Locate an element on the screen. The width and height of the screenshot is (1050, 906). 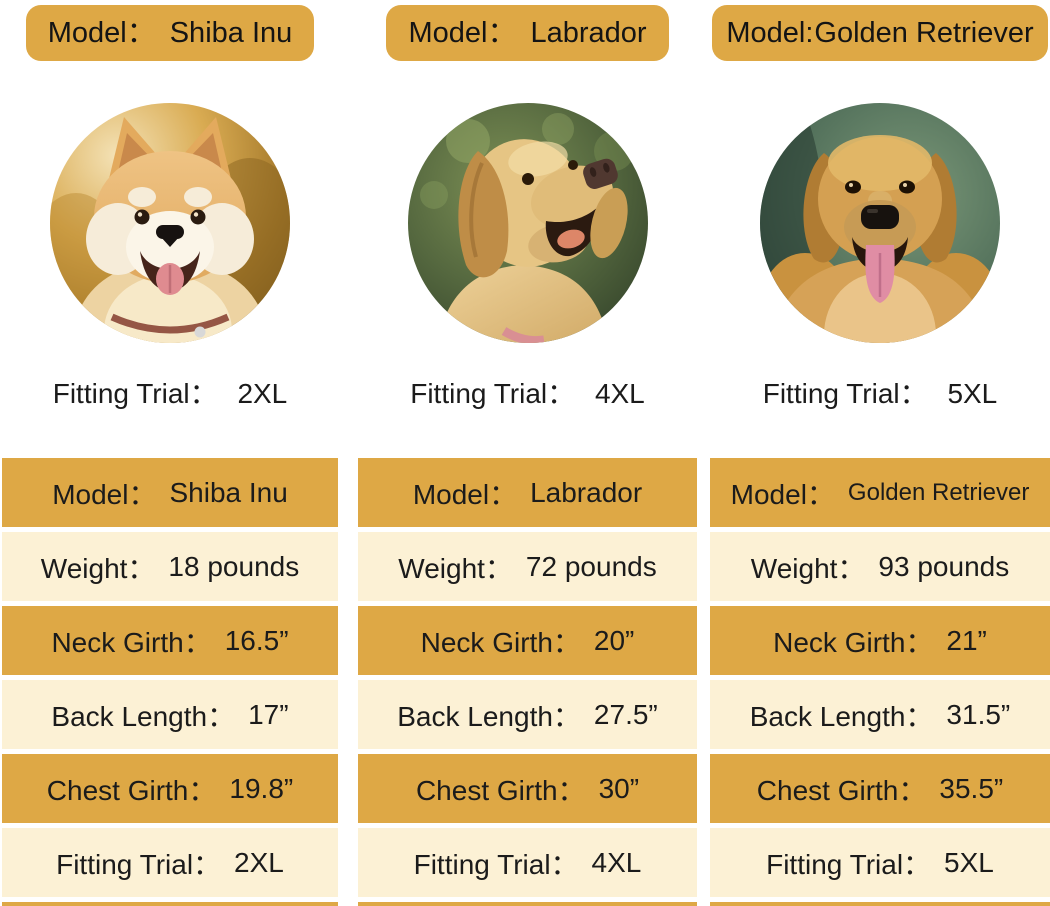
spec-row-model: Model： Shiba Inu is located at coordinates (170, 492).